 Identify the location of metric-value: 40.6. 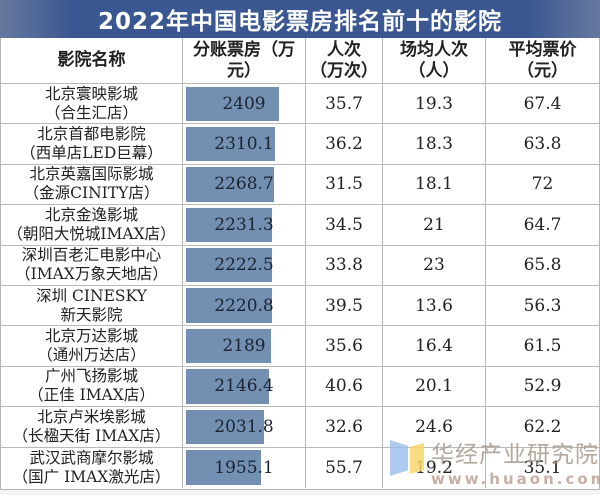
(344, 387).